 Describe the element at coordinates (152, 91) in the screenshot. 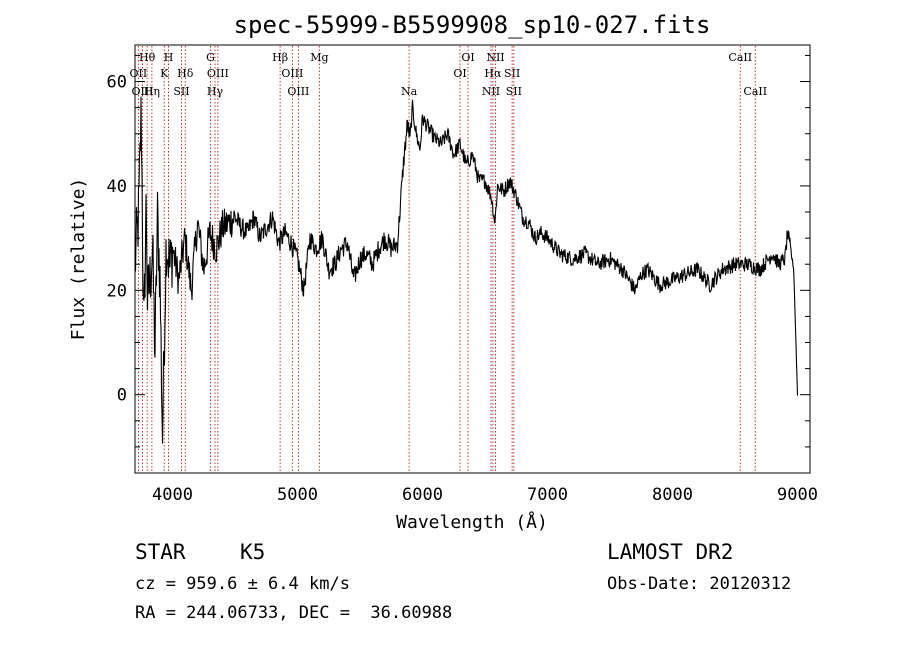

I see `marker-label-3: Hη` at that location.